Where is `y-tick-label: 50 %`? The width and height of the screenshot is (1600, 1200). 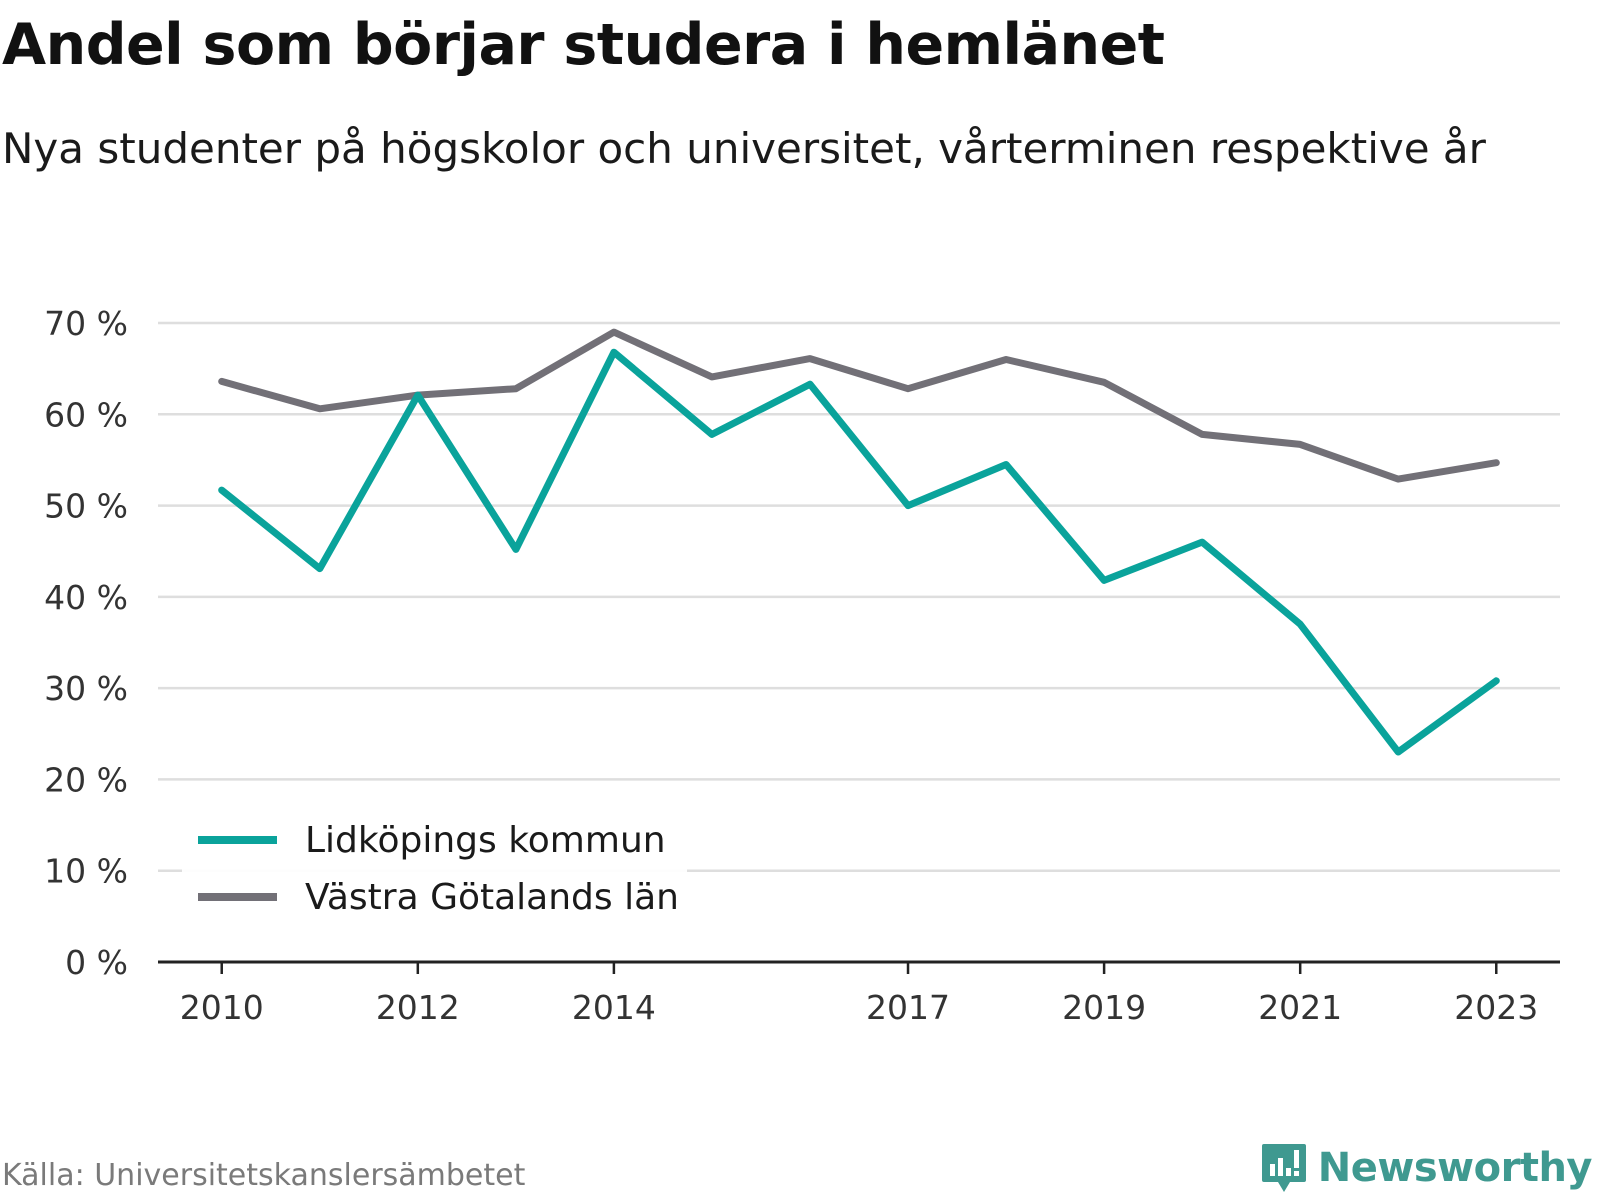
y-tick-label: 50 % is located at coordinates (86, 506).